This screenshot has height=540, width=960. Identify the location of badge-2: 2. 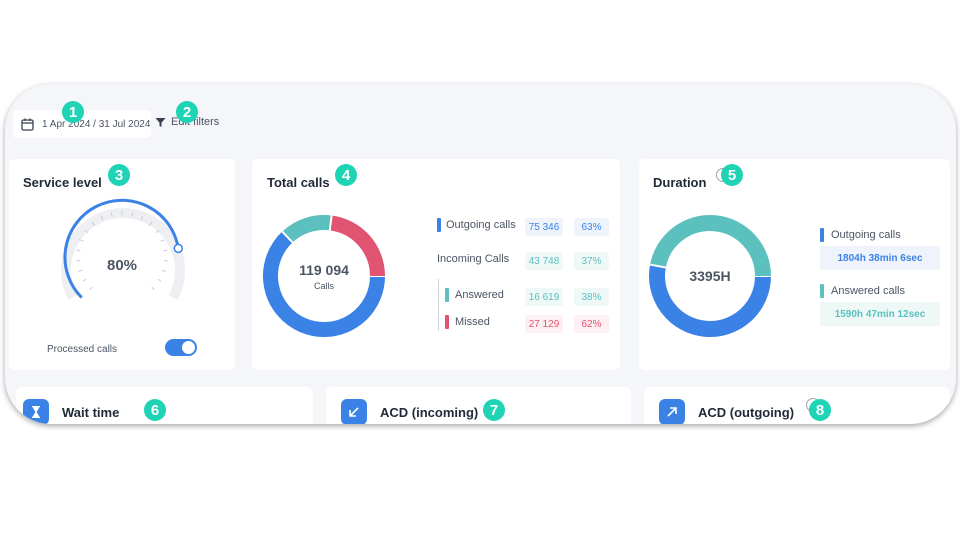
(187, 112).